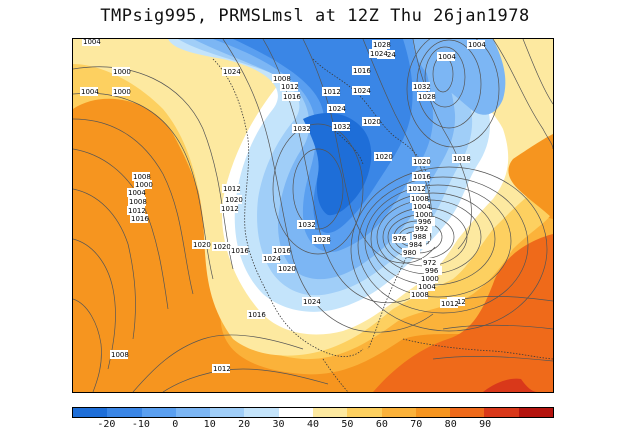 This screenshot has height=436, width=630. What do you see at coordinates (244, 424) in the screenshot?
I see `colorbar-tick-label: 20` at bounding box center [244, 424].